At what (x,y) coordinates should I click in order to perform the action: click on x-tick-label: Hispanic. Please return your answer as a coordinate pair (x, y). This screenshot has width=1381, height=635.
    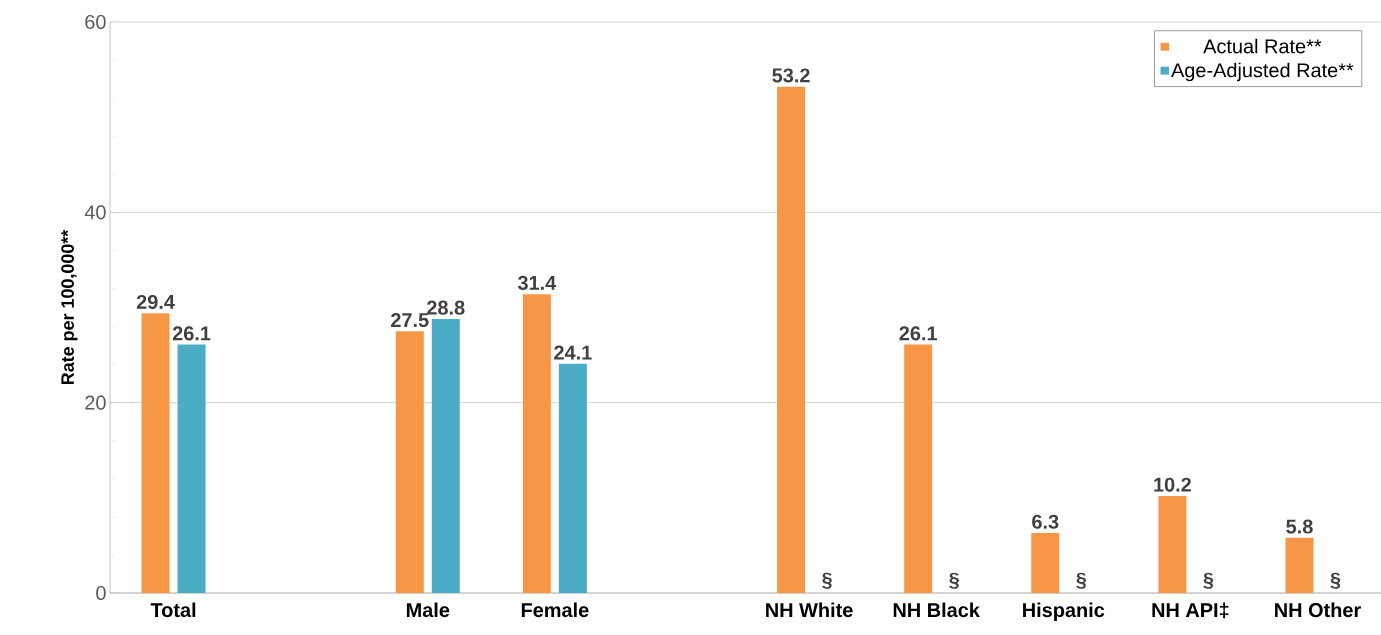
    Looking at the image, I should click on (1064, 612).